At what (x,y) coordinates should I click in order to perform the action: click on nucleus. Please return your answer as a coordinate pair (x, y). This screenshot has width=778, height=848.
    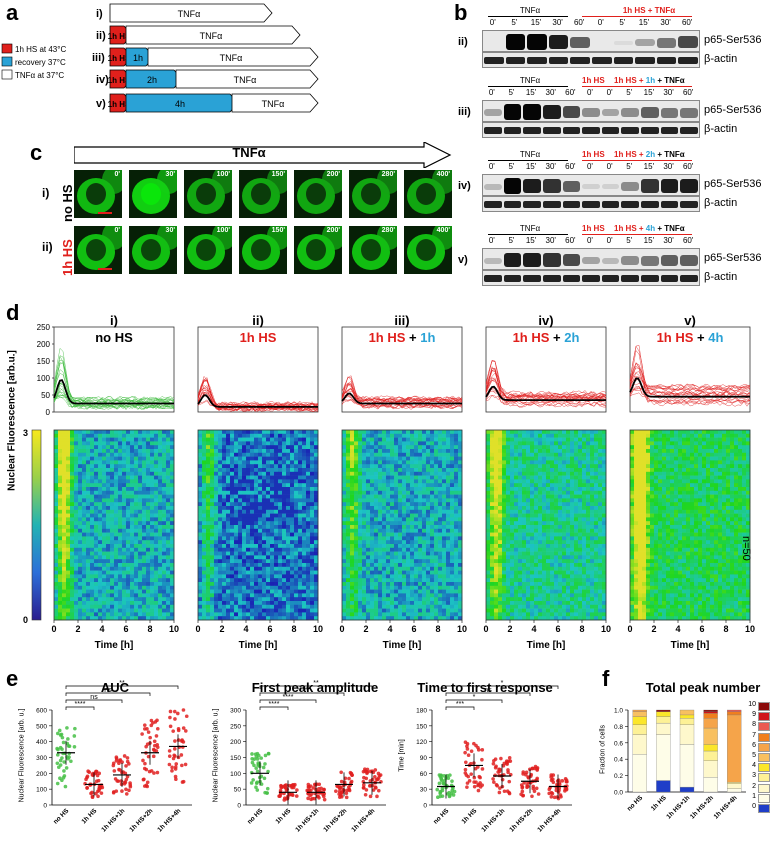
    Looking at the image, I should click on (426, 194).